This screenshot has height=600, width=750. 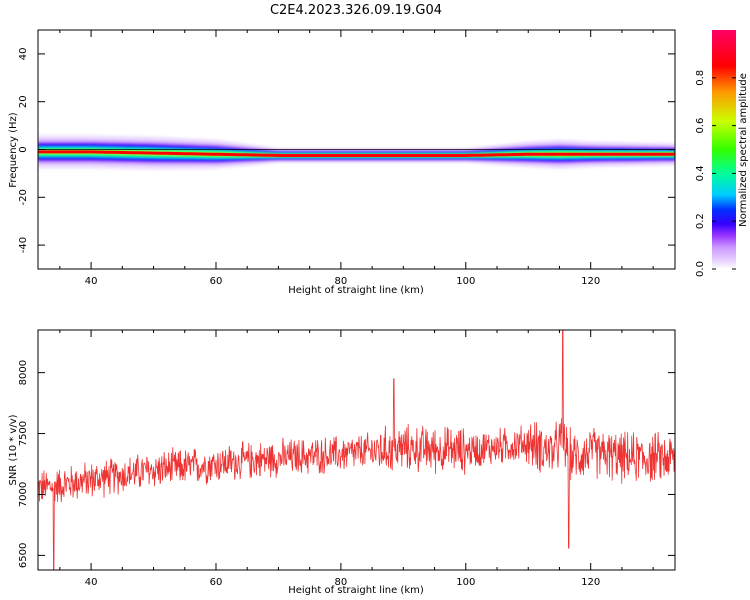 I want to click on spectrogram-ytick-label: 40, so click(x=23, y=54).